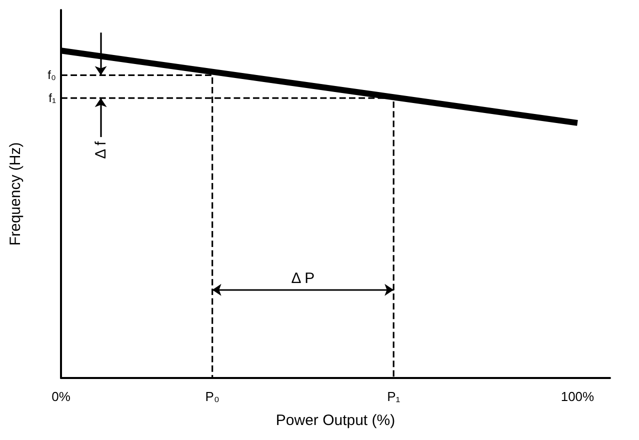  Describe the element at coordinates (303, 278) in the screenshot. I see `annotation: Δ P` at that location.